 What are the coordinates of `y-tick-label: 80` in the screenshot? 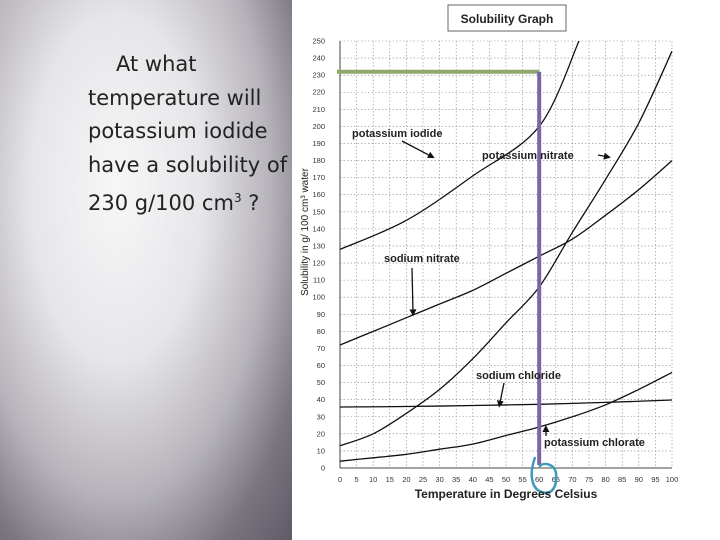 It's located at (321, 331).